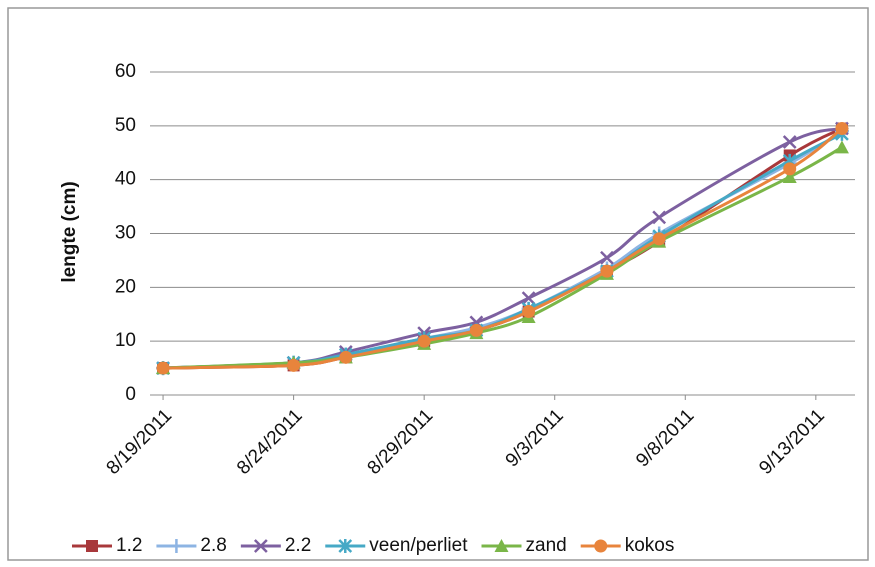 This screenshot has height=567, width=875. What do you see at coordinates (418, 545) in the screenshot?
I see `legend-label: veen/perliet` at bounding box center [418, 545].